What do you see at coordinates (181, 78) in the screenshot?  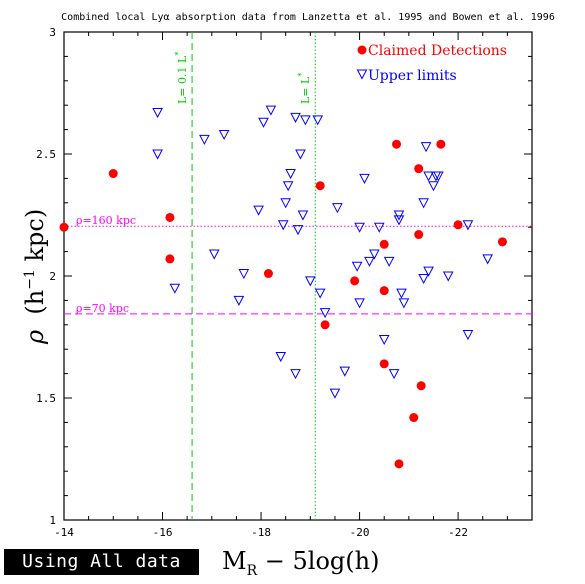 I see `luminosity-line-label: L= 0.1 L*` at bounding box center [181, 78].